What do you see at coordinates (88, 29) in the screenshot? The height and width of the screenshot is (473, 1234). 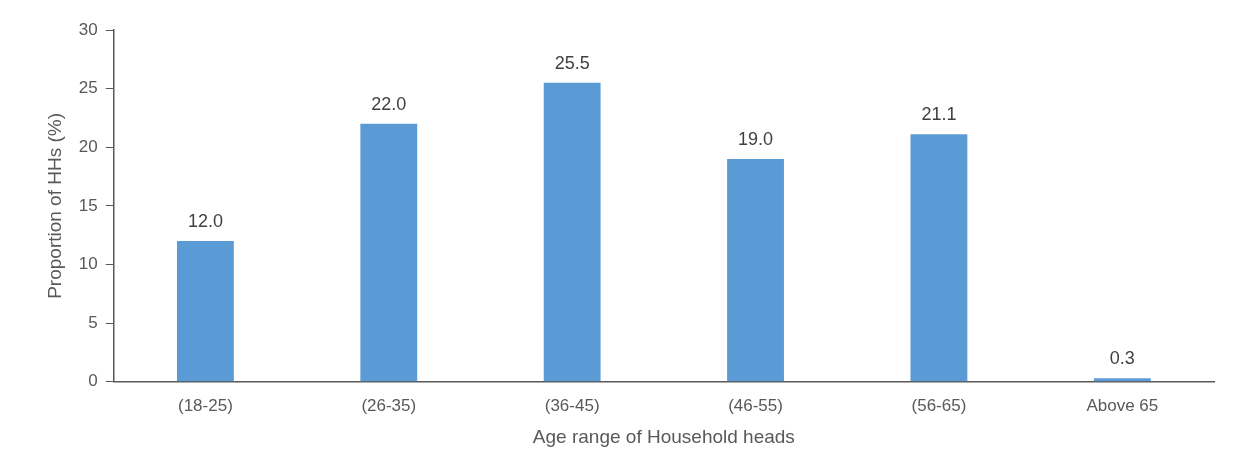 I see `y-tick-label: 30` at bounding box center [88, 29].